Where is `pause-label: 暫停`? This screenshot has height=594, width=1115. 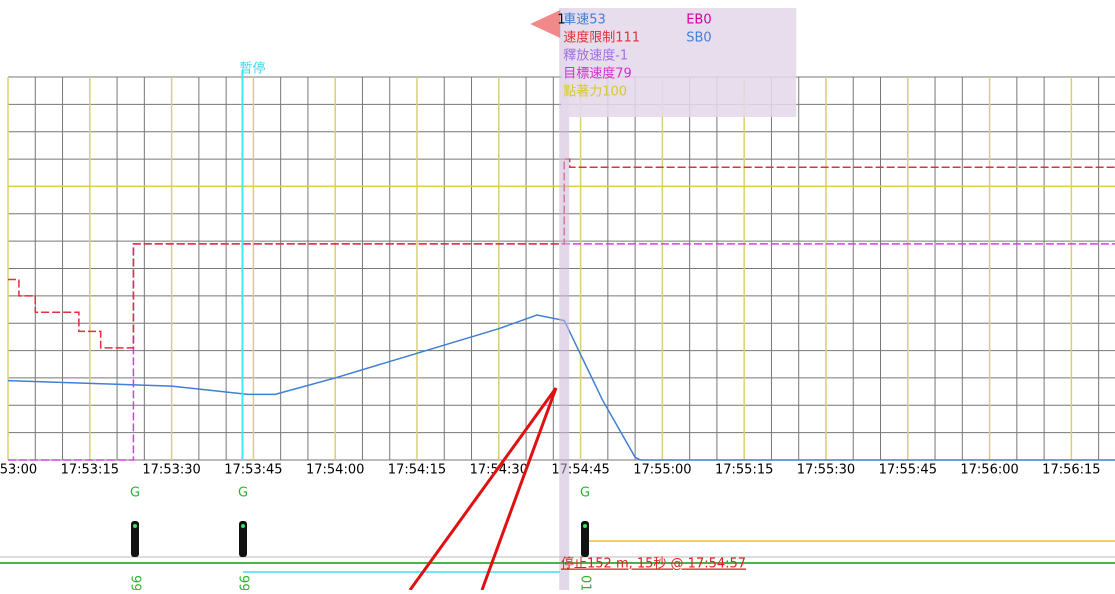
pause-label: 暫停 is located at coordinates (252, 69).